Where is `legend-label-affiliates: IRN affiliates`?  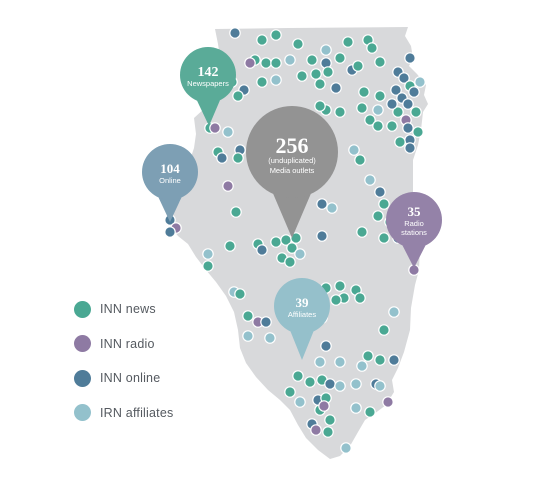
legend-label-affiliates: IRN affiliates is located at coordinates (137, 412).